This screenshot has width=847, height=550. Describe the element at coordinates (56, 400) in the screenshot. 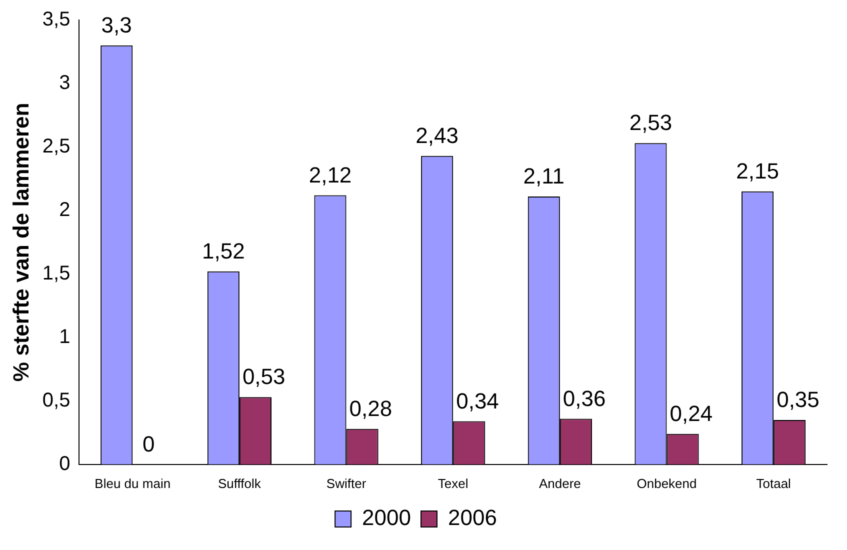

I see `y-tick-label: 0,5` at that location.